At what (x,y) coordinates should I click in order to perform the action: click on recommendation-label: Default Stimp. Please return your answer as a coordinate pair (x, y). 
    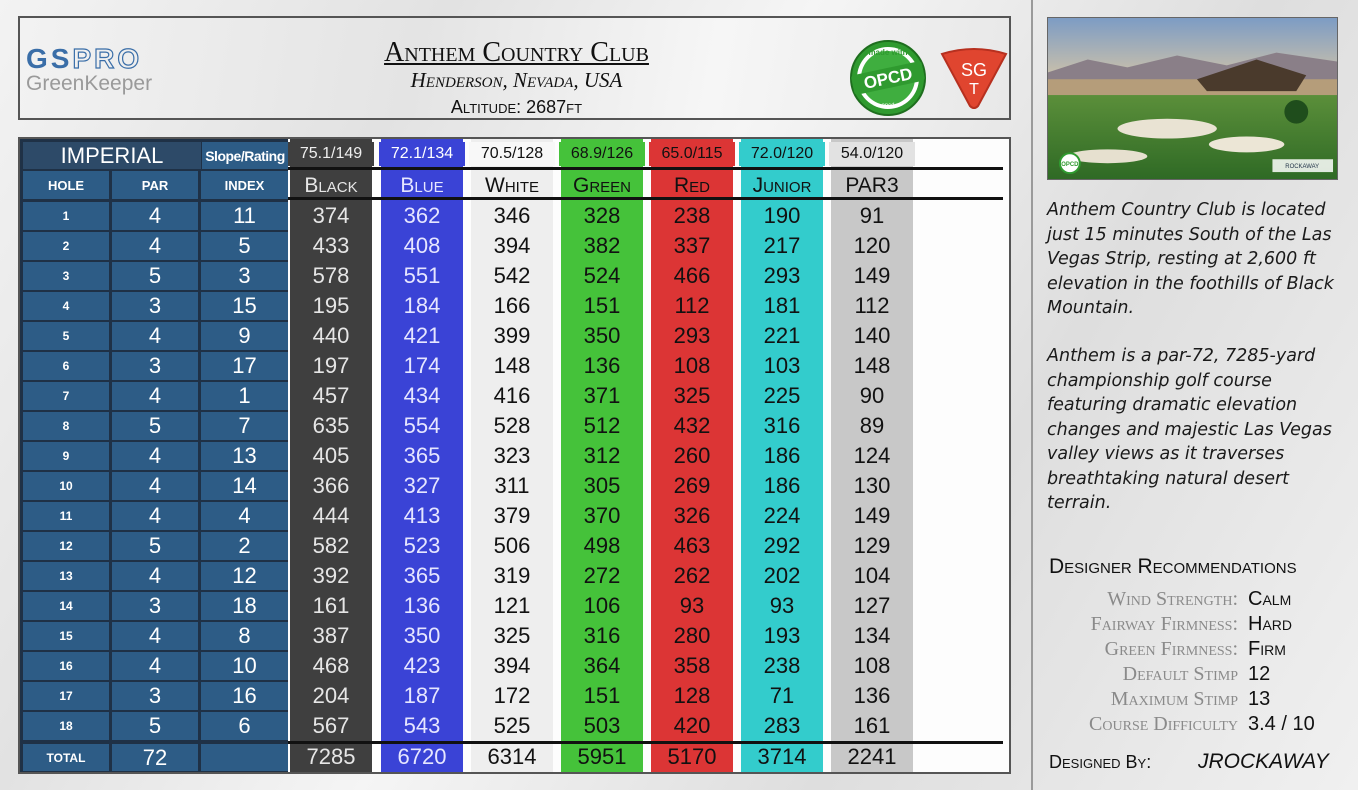
    Looking at the image, I should click on (1180, 674).